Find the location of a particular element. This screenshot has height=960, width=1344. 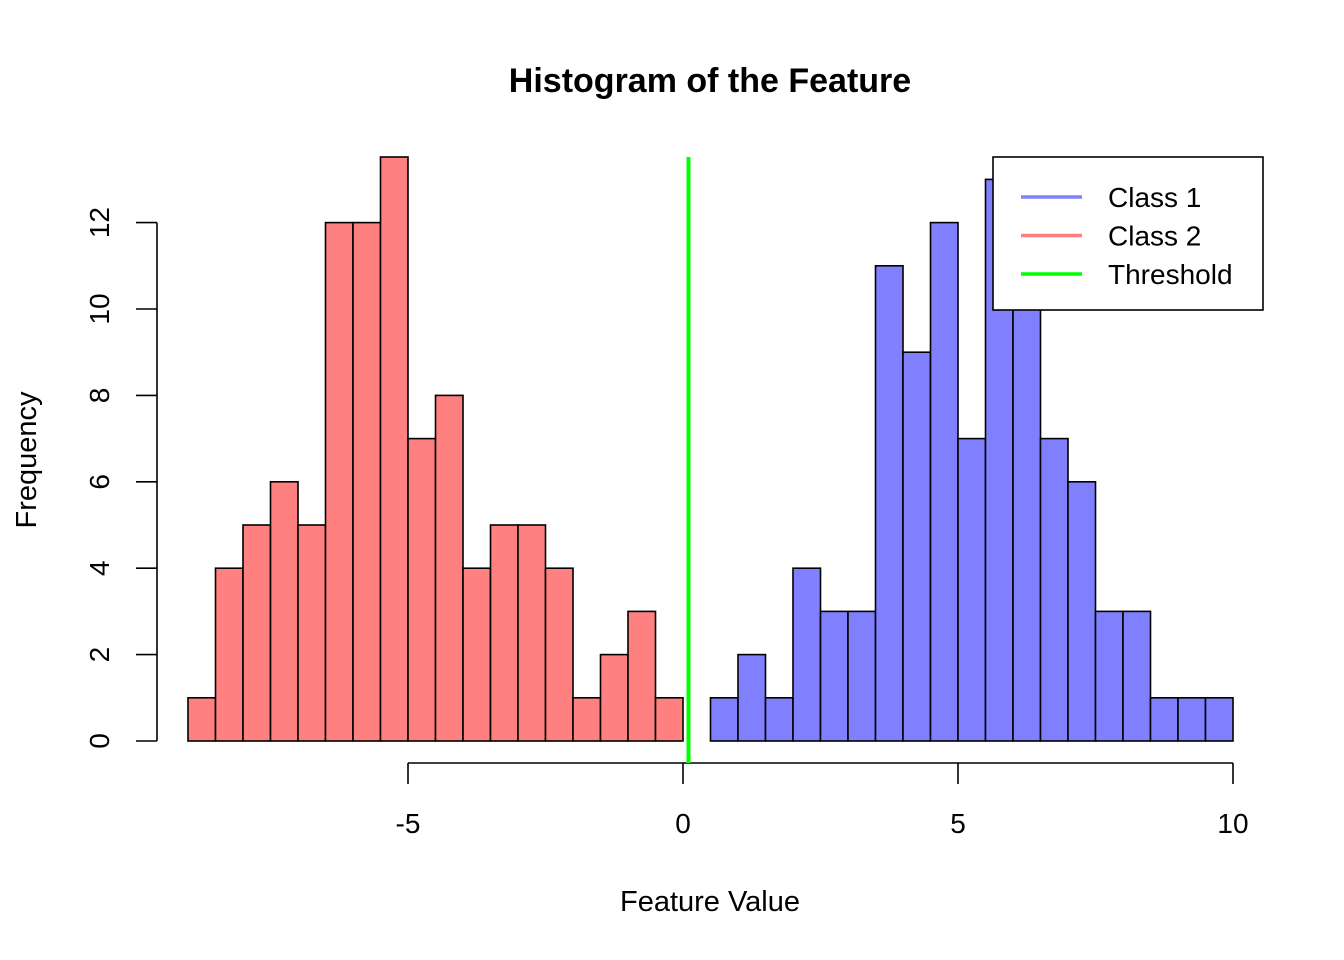

x-tick-label: 10 is located at coordinates (1232, 823).